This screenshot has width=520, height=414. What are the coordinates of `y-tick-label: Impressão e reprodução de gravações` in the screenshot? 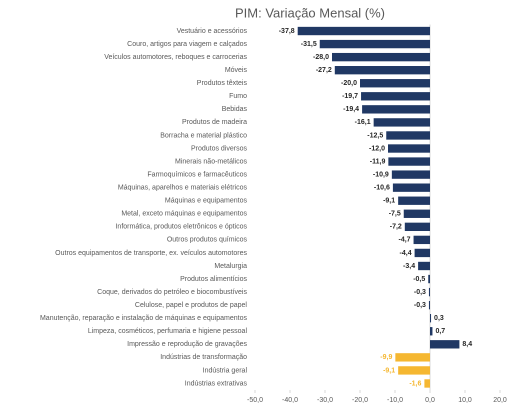 It's located at (187, 344).